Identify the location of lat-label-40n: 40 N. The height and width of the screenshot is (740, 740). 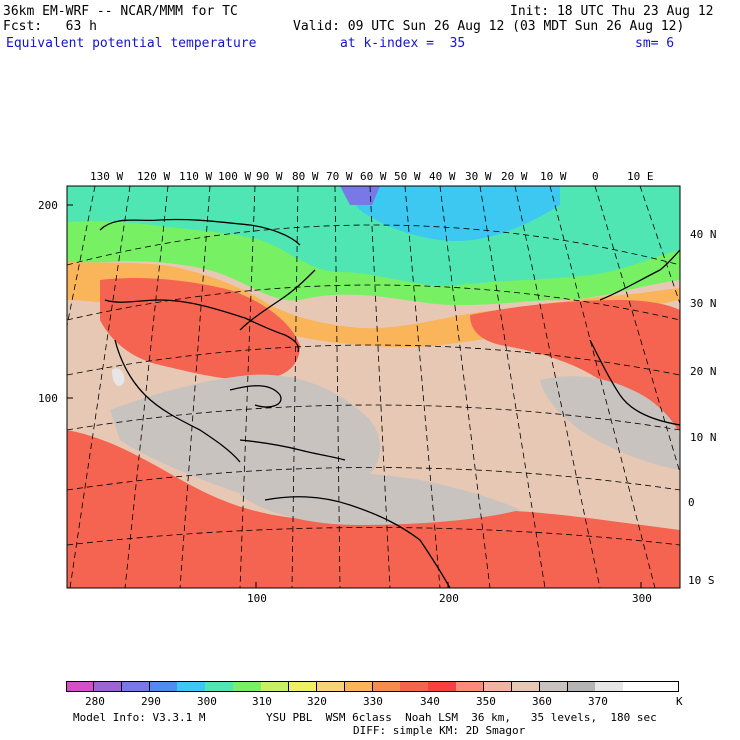
(703, 234).